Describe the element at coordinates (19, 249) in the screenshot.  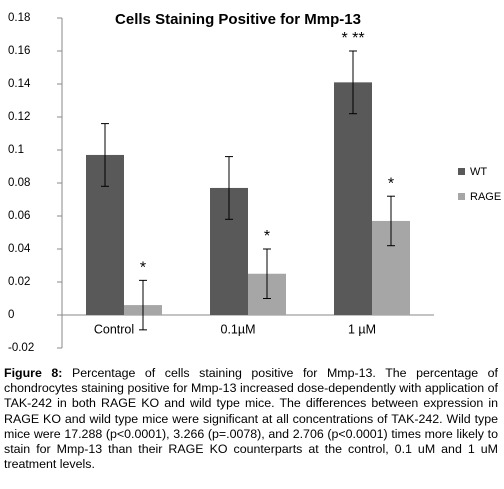
I see `y-tick-label: 0.04` at that location.